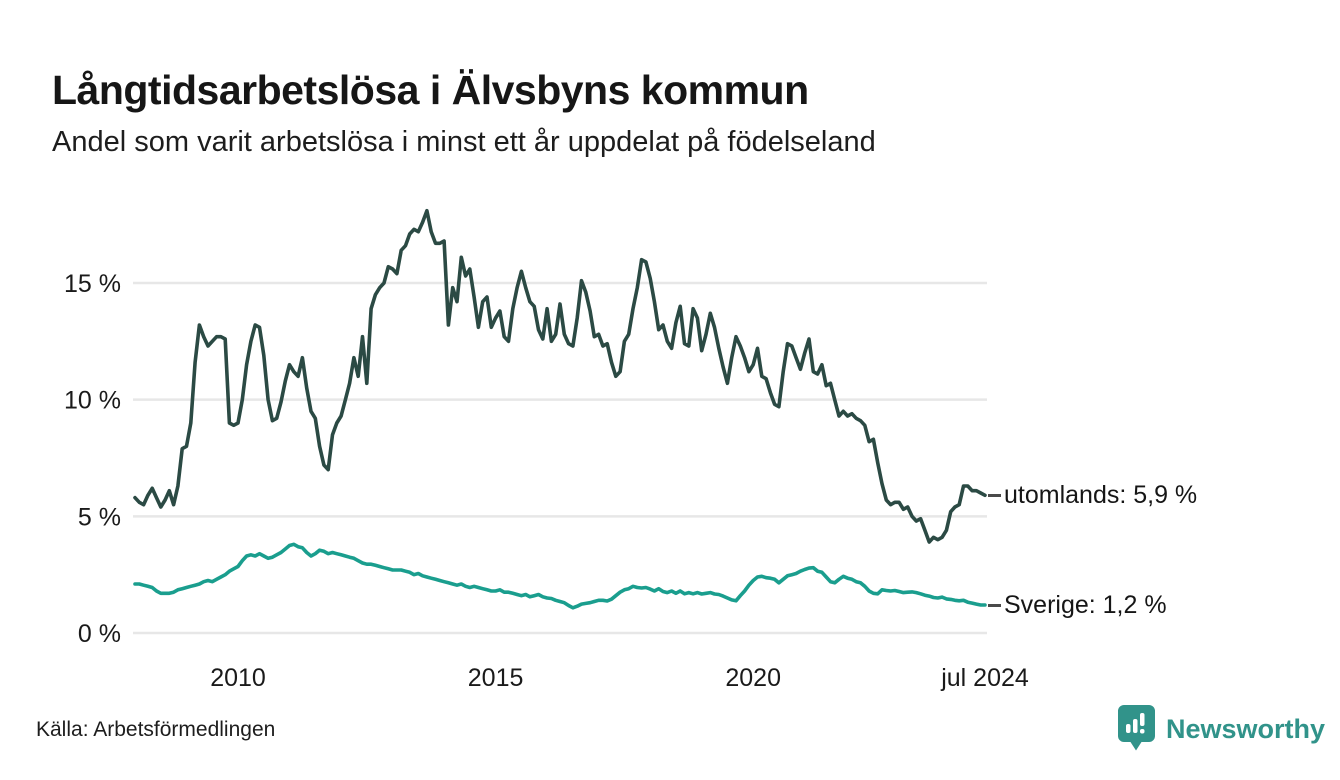 This screenshot has height=780, width=1340. What do you see at coordinates (1142, 731) in the screenshot?
I see `logo-exclamation-dot` at bounding box center [1142, 731].